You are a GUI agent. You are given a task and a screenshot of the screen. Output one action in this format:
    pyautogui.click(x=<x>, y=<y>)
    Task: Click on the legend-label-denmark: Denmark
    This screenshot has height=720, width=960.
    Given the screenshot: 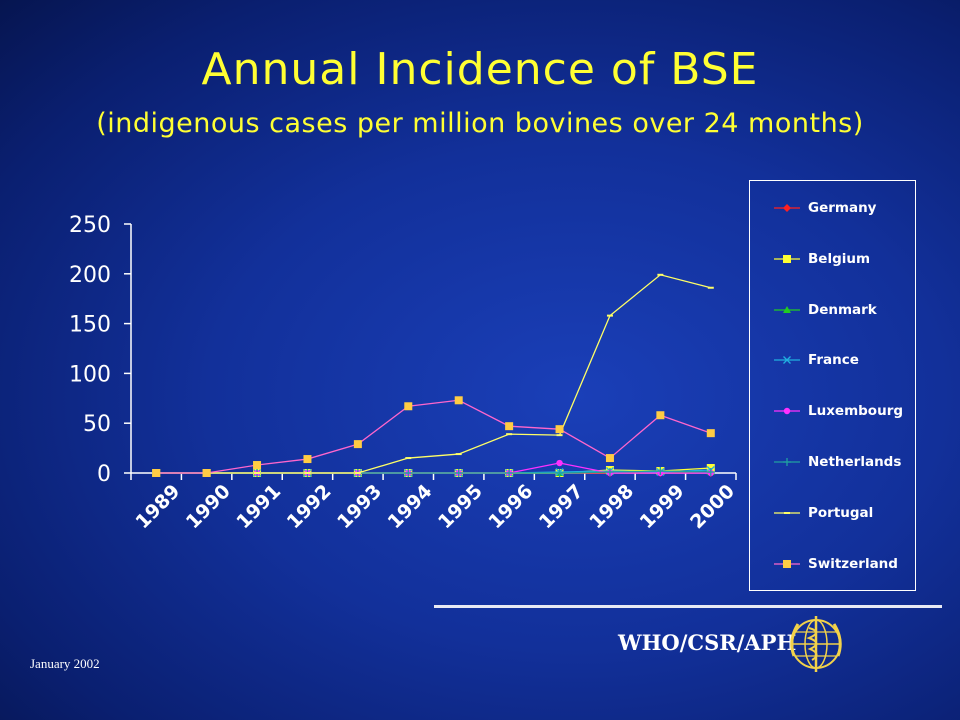 What is the action you would take?
    pyautogui.click(x=842, y=309)
    